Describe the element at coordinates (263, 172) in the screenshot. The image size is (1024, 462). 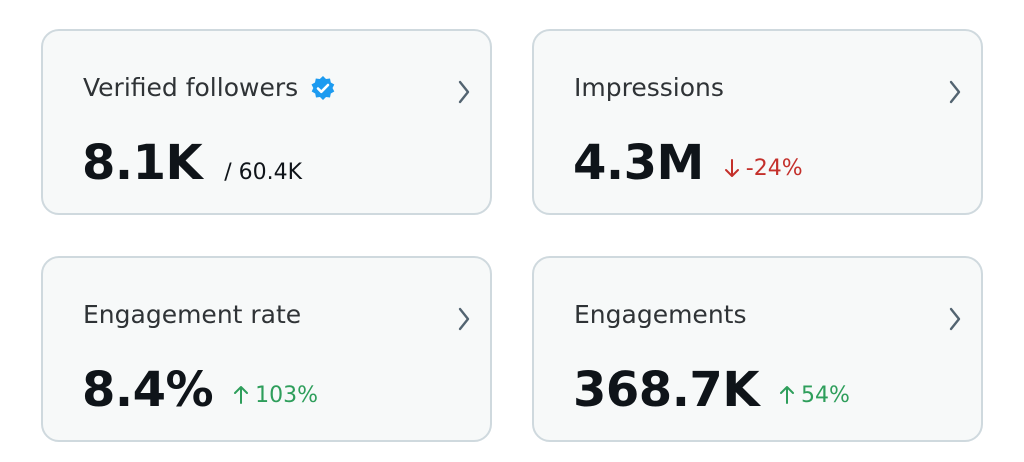
I see `stat-detail: / 60.4K` at that location.